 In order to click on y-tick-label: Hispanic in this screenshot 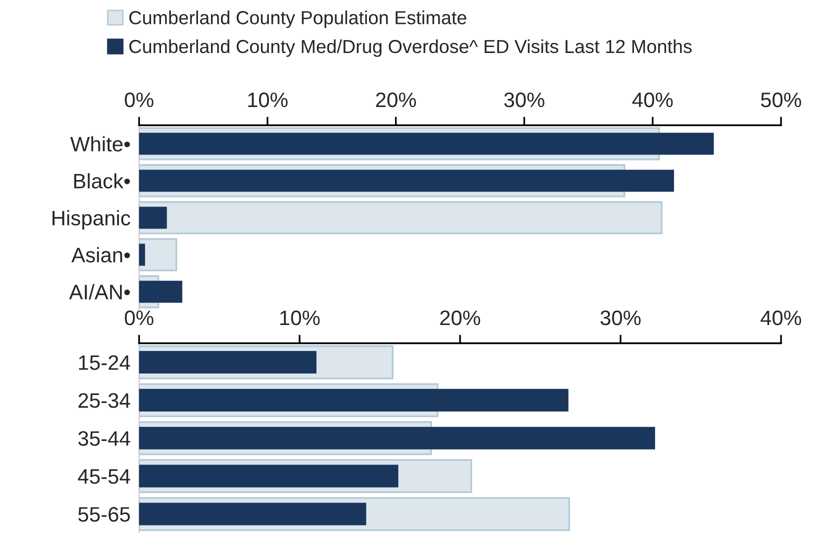, I will do `click(91, 220)`.